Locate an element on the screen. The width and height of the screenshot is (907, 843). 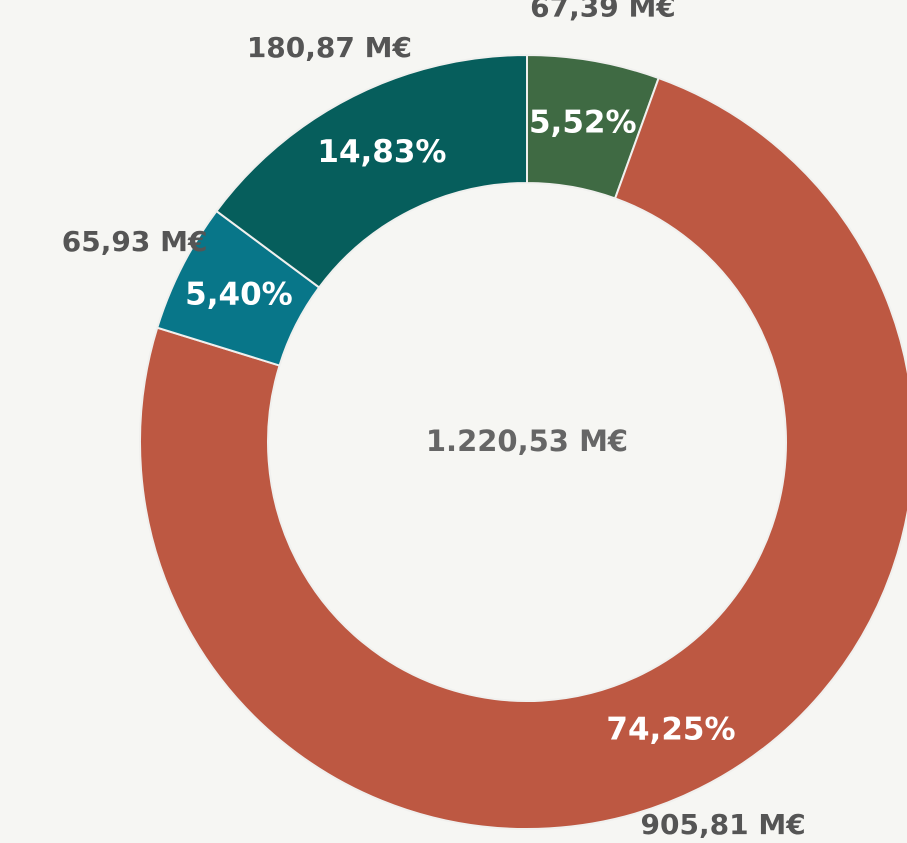
value-label: 65,93 M€ is located at coordinates (135, 241).